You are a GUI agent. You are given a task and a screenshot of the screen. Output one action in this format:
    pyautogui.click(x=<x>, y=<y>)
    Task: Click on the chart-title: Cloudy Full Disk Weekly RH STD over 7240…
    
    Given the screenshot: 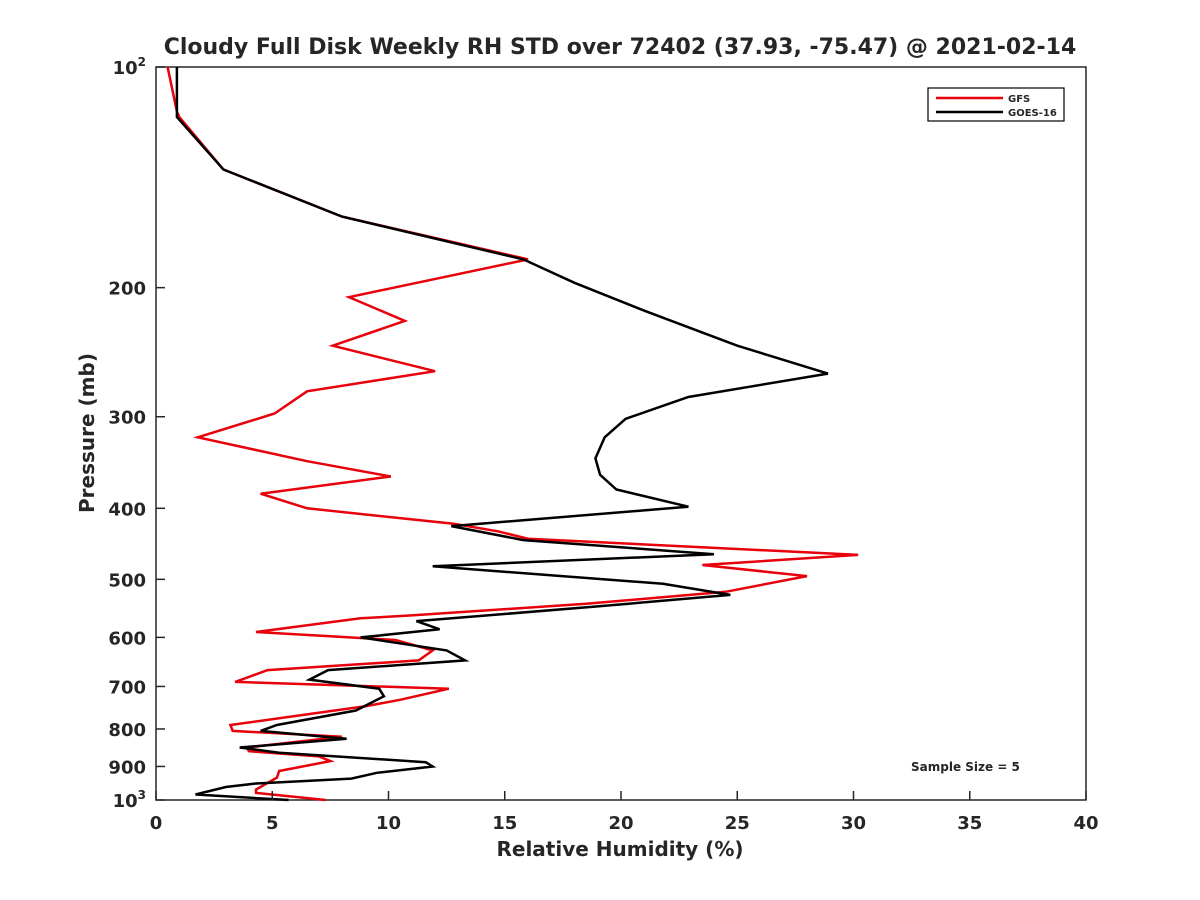 What is the action you would take?
    pyautogui.click(x=620, y=47)
    